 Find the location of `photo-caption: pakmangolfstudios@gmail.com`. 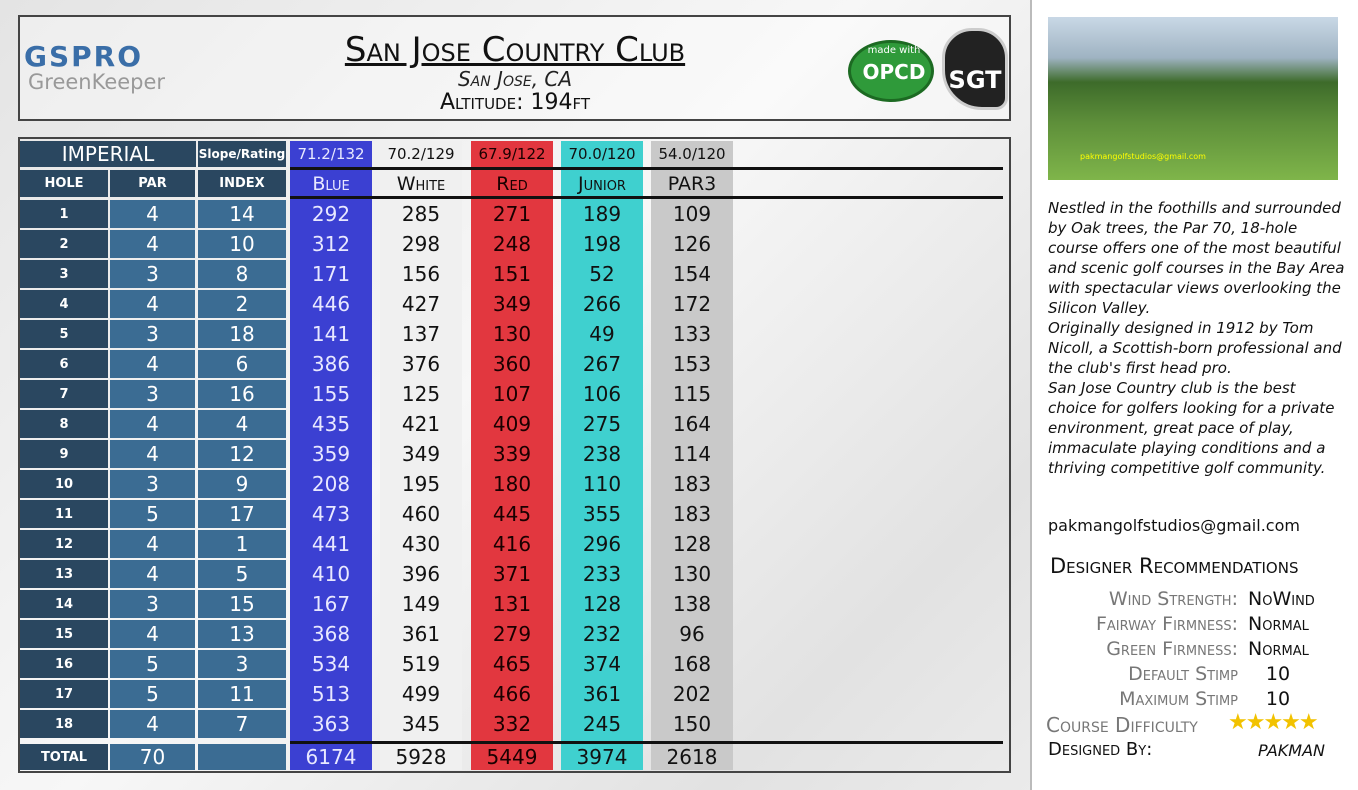

photo-caption: pakmangolfstudios@gmail.com is located at coordinates (1143, 156).